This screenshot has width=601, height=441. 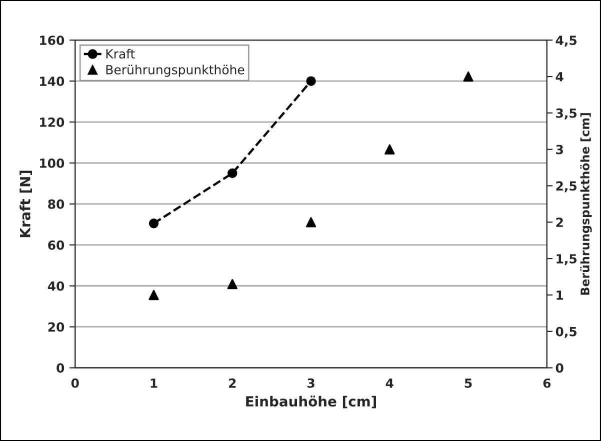 What do you see at coordinates (560, 368) in the screenshot?
I see `y2-tick-label: 0` at bounding box center [560, 368].